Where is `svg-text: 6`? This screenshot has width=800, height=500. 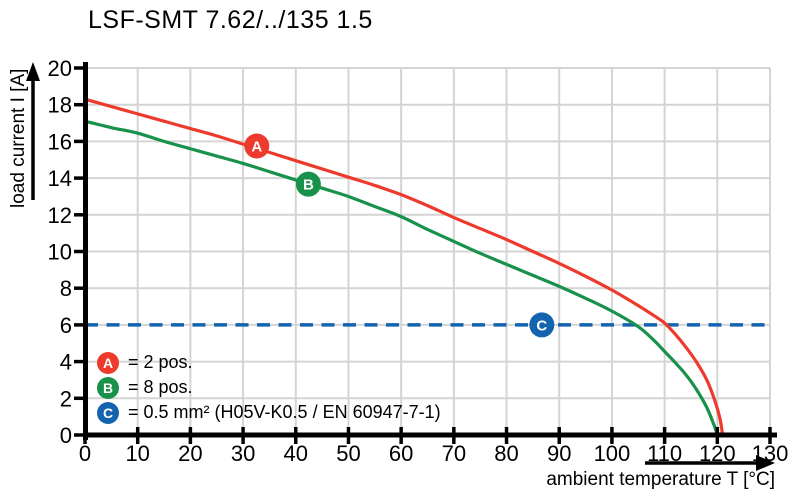
svg-text: 6 is located at coordinates (66, 325).